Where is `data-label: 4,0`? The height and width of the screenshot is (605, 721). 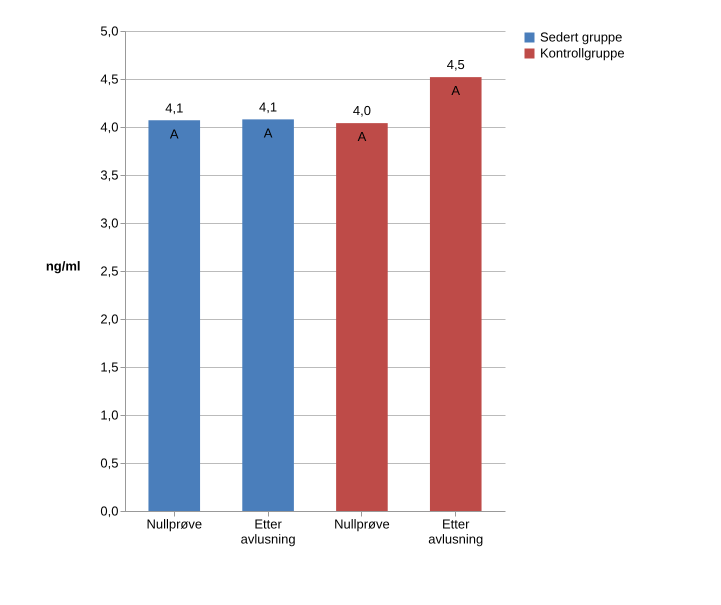 data-label: 4,0 is located at coordinates (361, 110).